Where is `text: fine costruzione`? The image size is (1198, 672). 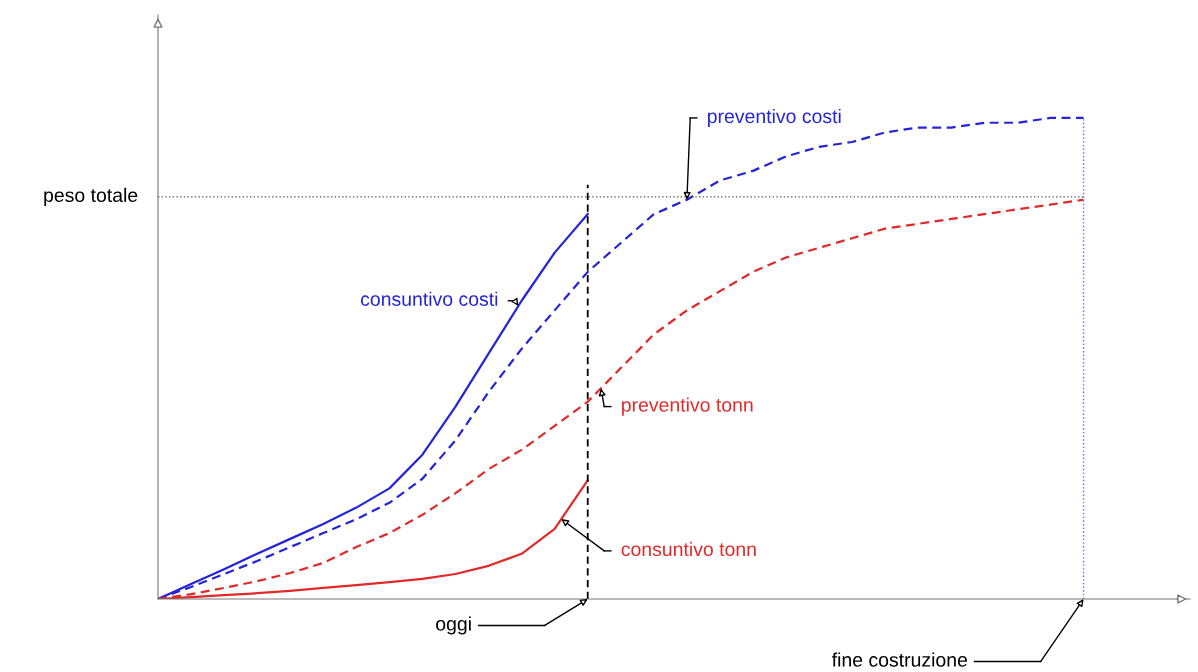
text: fine costruzione is located at coordinates (899, 659).